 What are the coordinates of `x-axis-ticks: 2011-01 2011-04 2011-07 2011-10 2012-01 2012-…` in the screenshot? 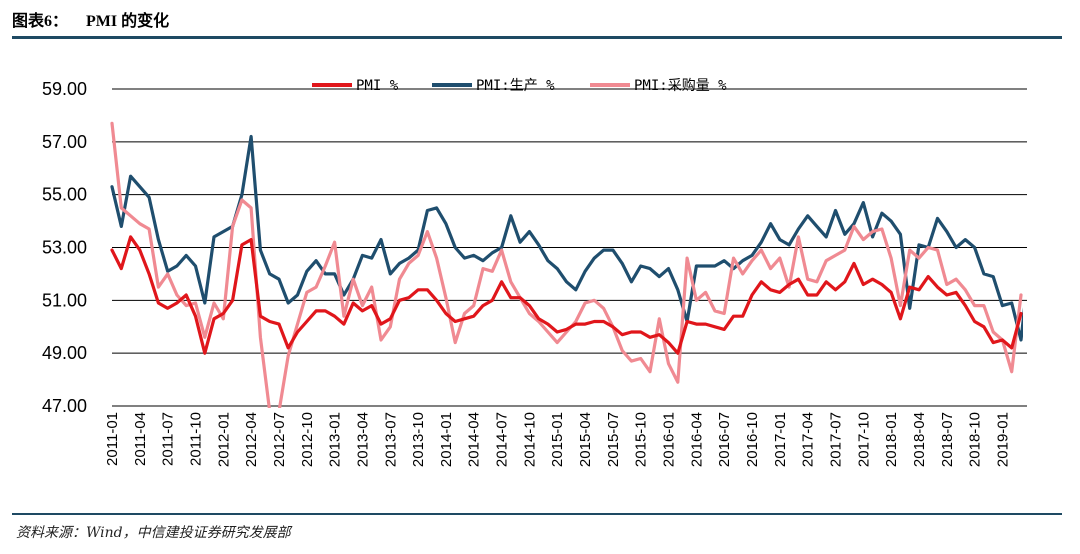 It's located at (557, 439).